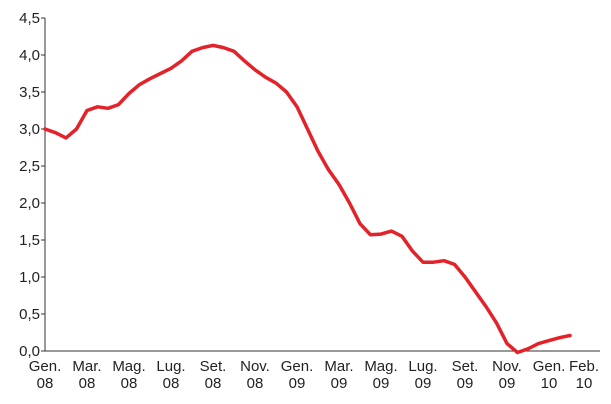 The height and width of the screenshot is (404, 611). I want to click on x-tick-label: Gen. 10, so click(549, 375).